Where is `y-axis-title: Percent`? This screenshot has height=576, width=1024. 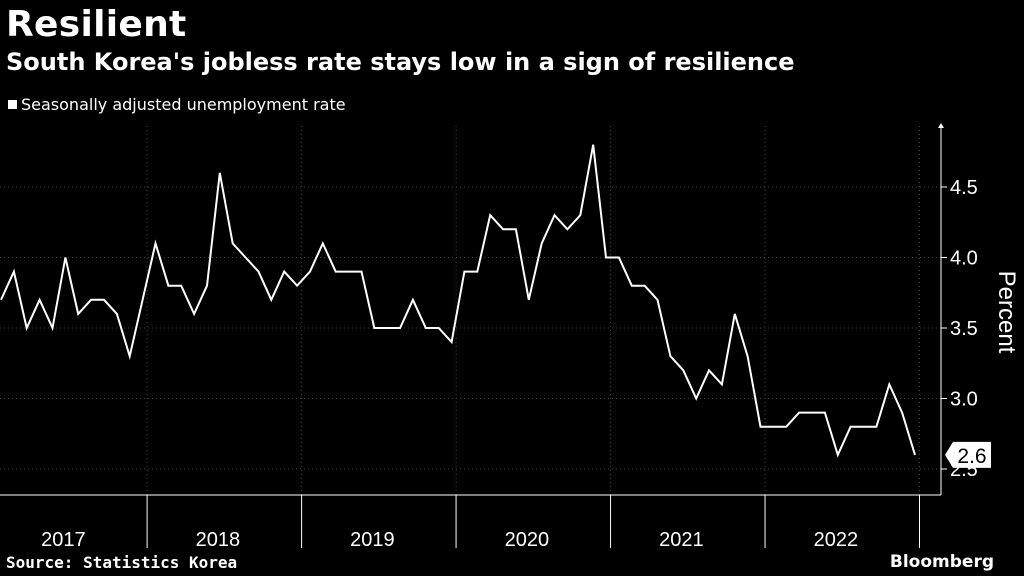
y-axis-title: Percent is located at coordinates (1006, 312).